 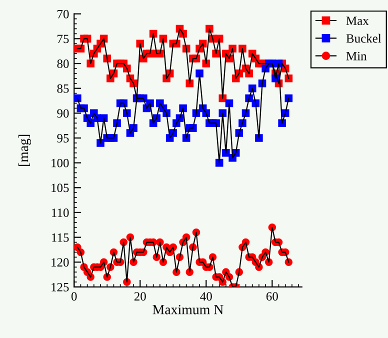 What do you see at coordinates (63, 14) in the screenshot?
I see `y-tick-label: 70` at bounding box center [63, 14].